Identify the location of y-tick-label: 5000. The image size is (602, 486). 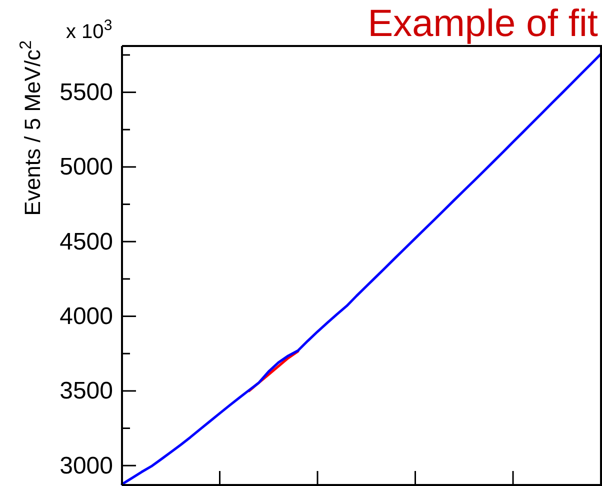
(86, 167).